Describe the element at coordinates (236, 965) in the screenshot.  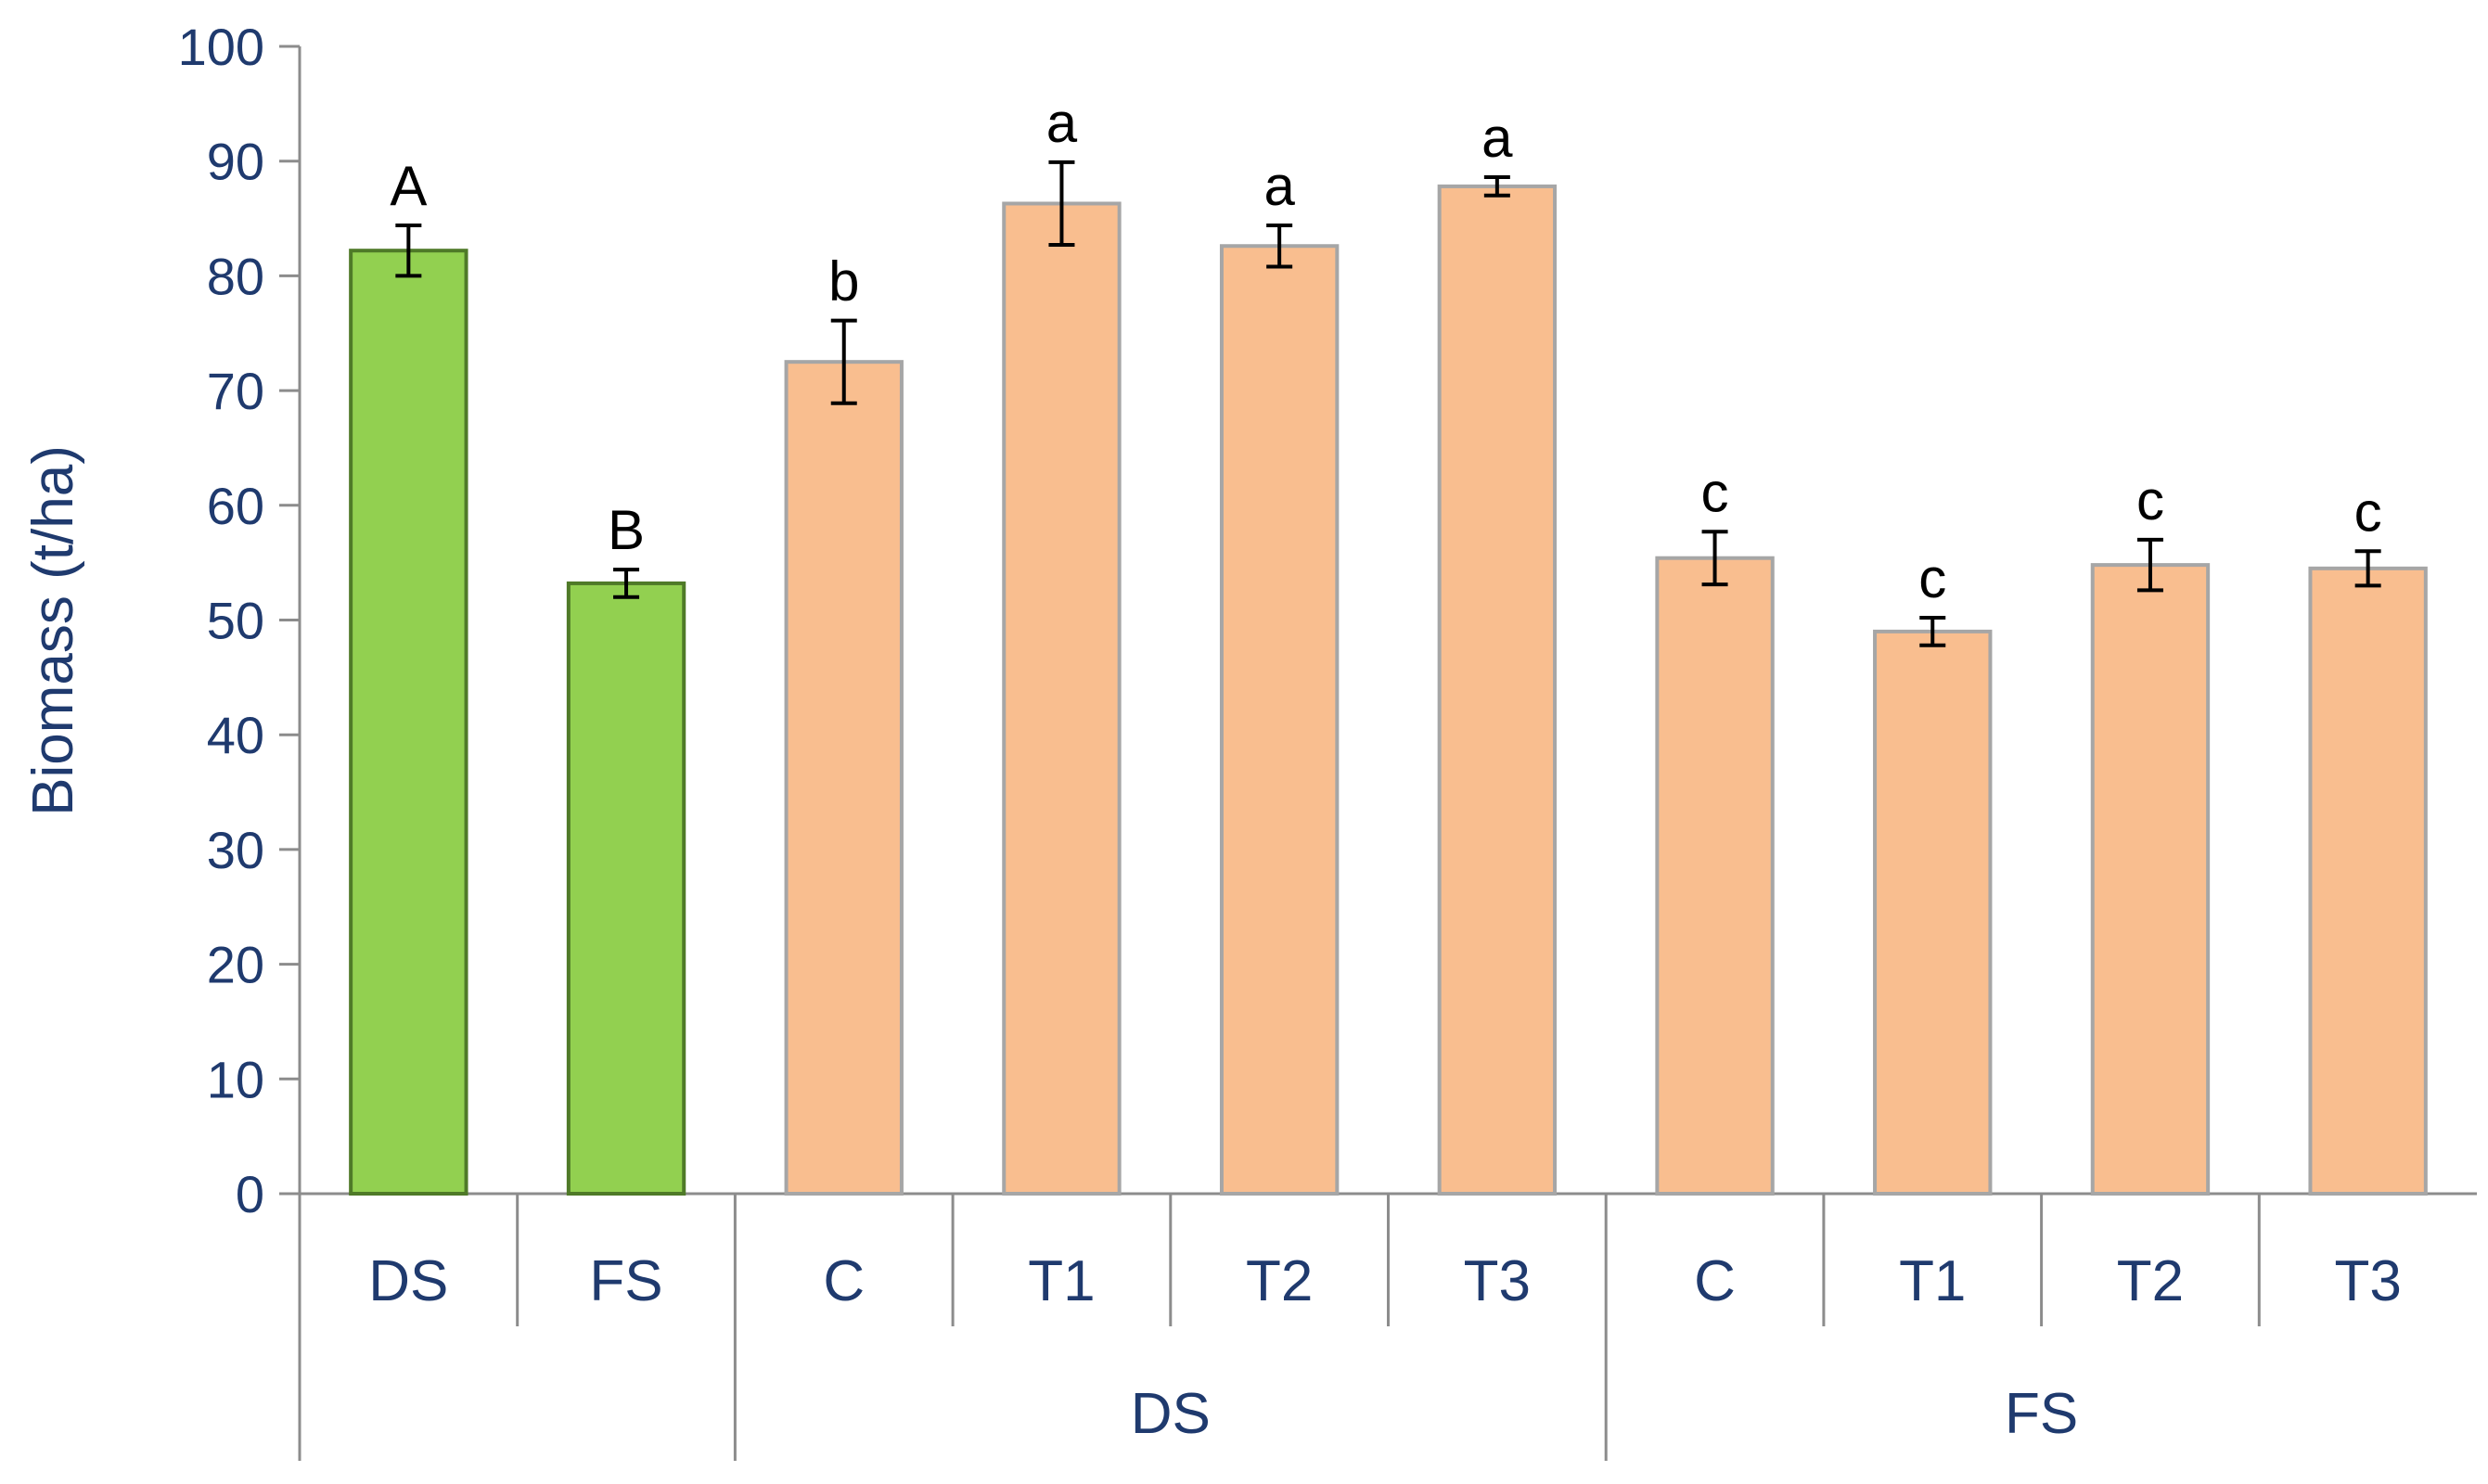
I see `y-tick-label: 20` at that location.